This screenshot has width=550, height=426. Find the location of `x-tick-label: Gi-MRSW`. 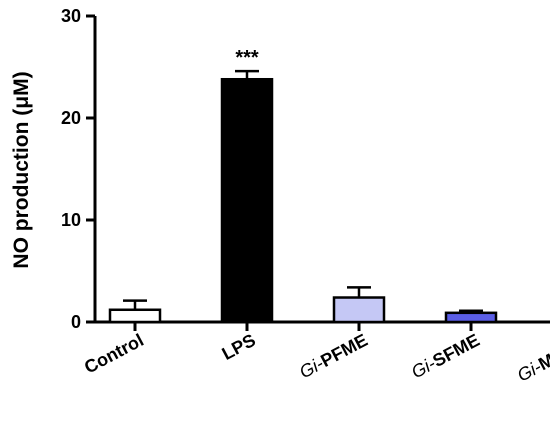

x-tick-label: Gi-MRSW is located at coordinates (532, 358).